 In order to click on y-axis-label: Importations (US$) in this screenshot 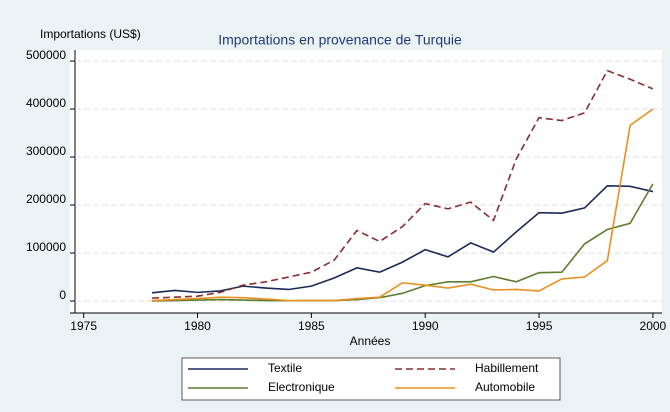, I will do `click(90, 34)`.